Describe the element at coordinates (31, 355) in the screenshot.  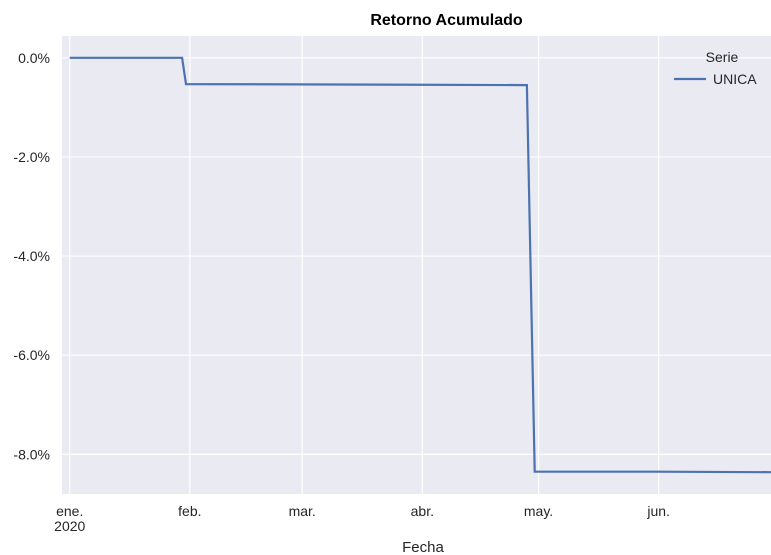
I see `y-tick-label: -6.0%` at that location.